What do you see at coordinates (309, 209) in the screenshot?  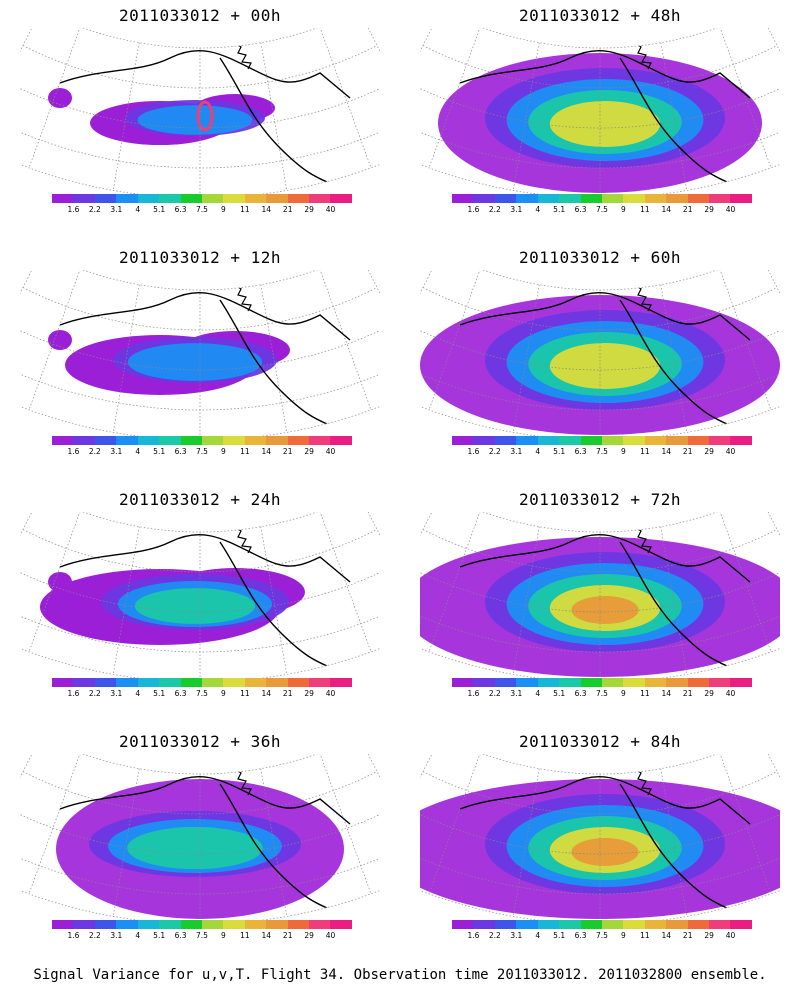 I see `colorbar-label: 29` at bounding box center [309, 209].